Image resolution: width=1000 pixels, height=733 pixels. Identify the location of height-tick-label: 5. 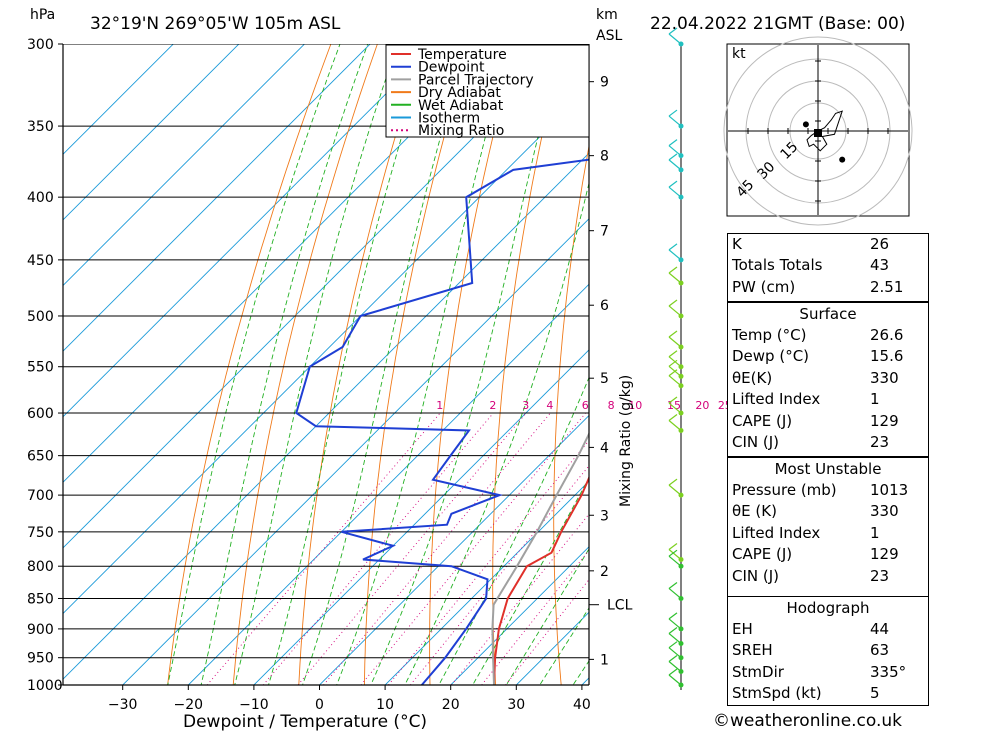
(604, 379).